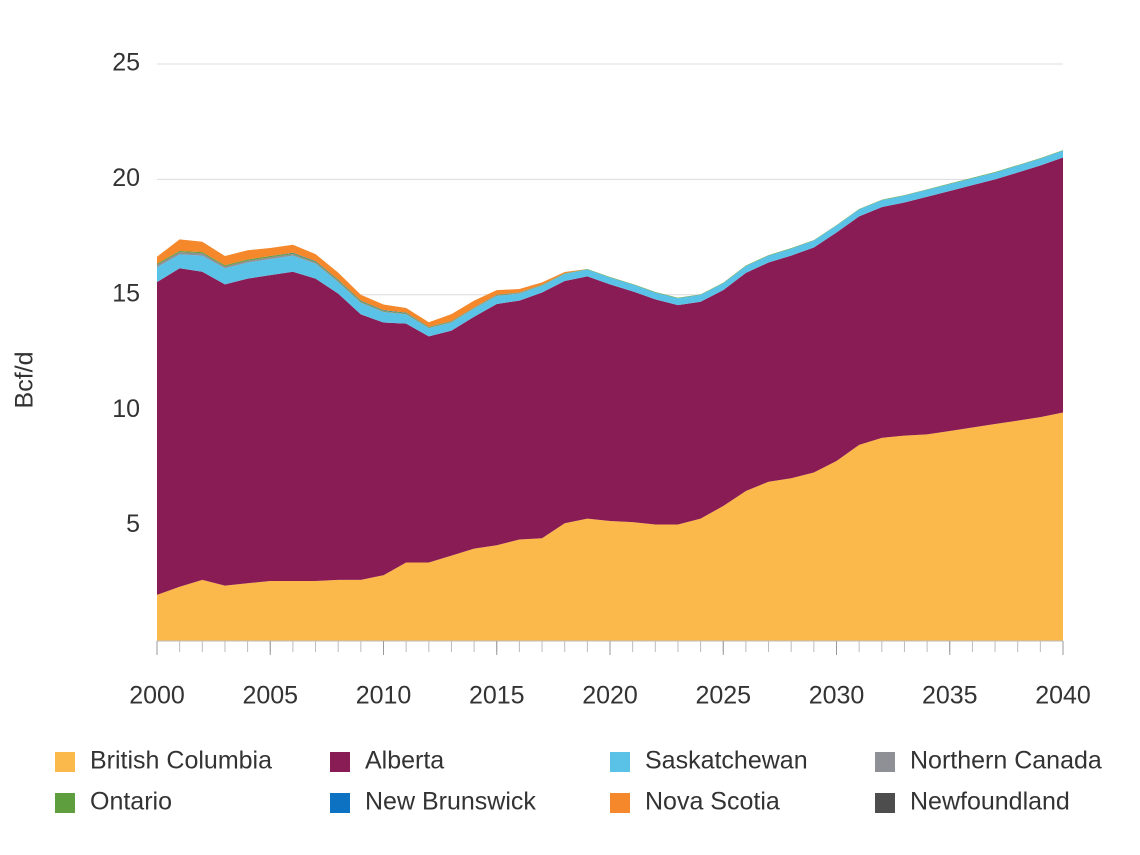  I want to click on y-tick-label: 20, so click(126, 178).